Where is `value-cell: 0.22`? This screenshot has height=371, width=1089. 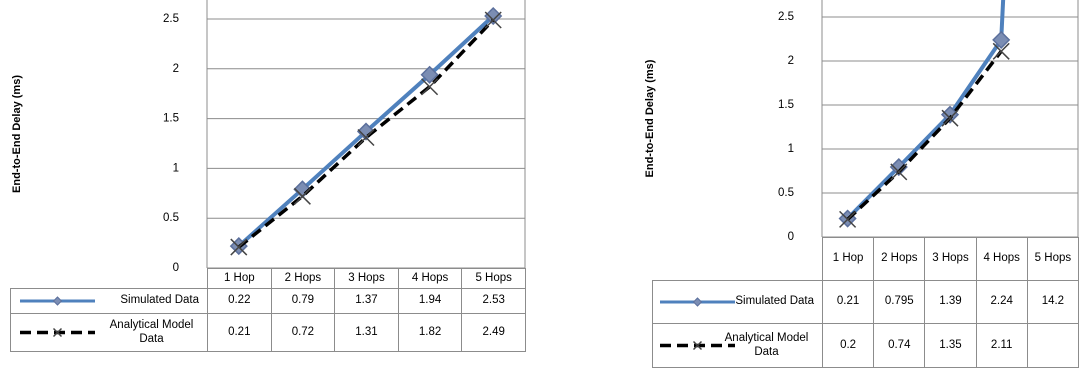
value-cell: 0.22 is located at coordinates (239, 301).